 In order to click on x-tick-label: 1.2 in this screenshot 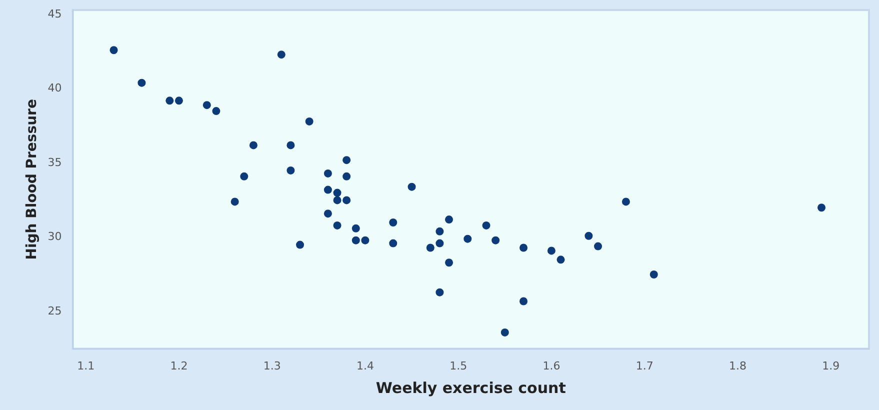, I will do `click(179, 365)`.